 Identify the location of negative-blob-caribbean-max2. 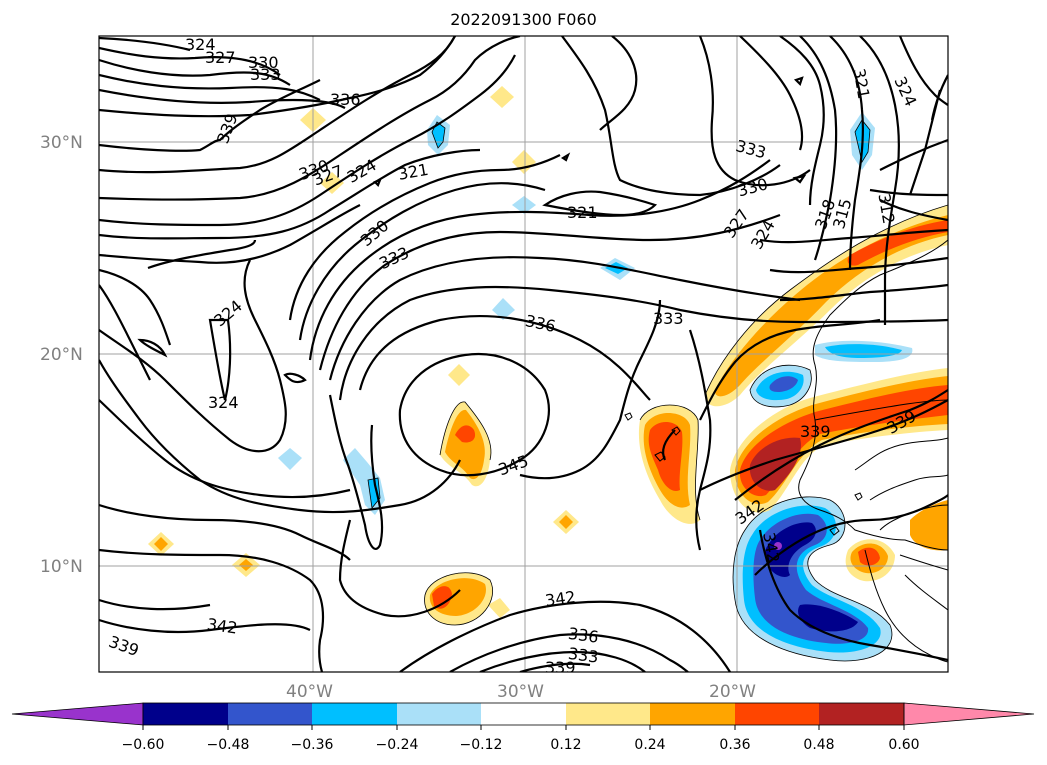
(828, 618).